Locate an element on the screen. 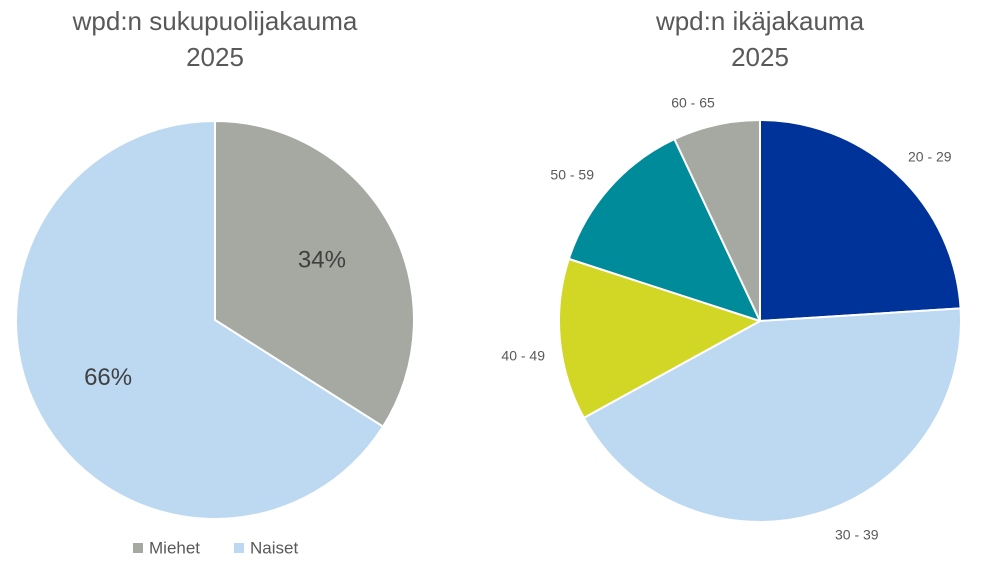 Image resolution: width=992 pixels, height=565 pixels. gender-slice-miehet is located at coordinates (314, 274).